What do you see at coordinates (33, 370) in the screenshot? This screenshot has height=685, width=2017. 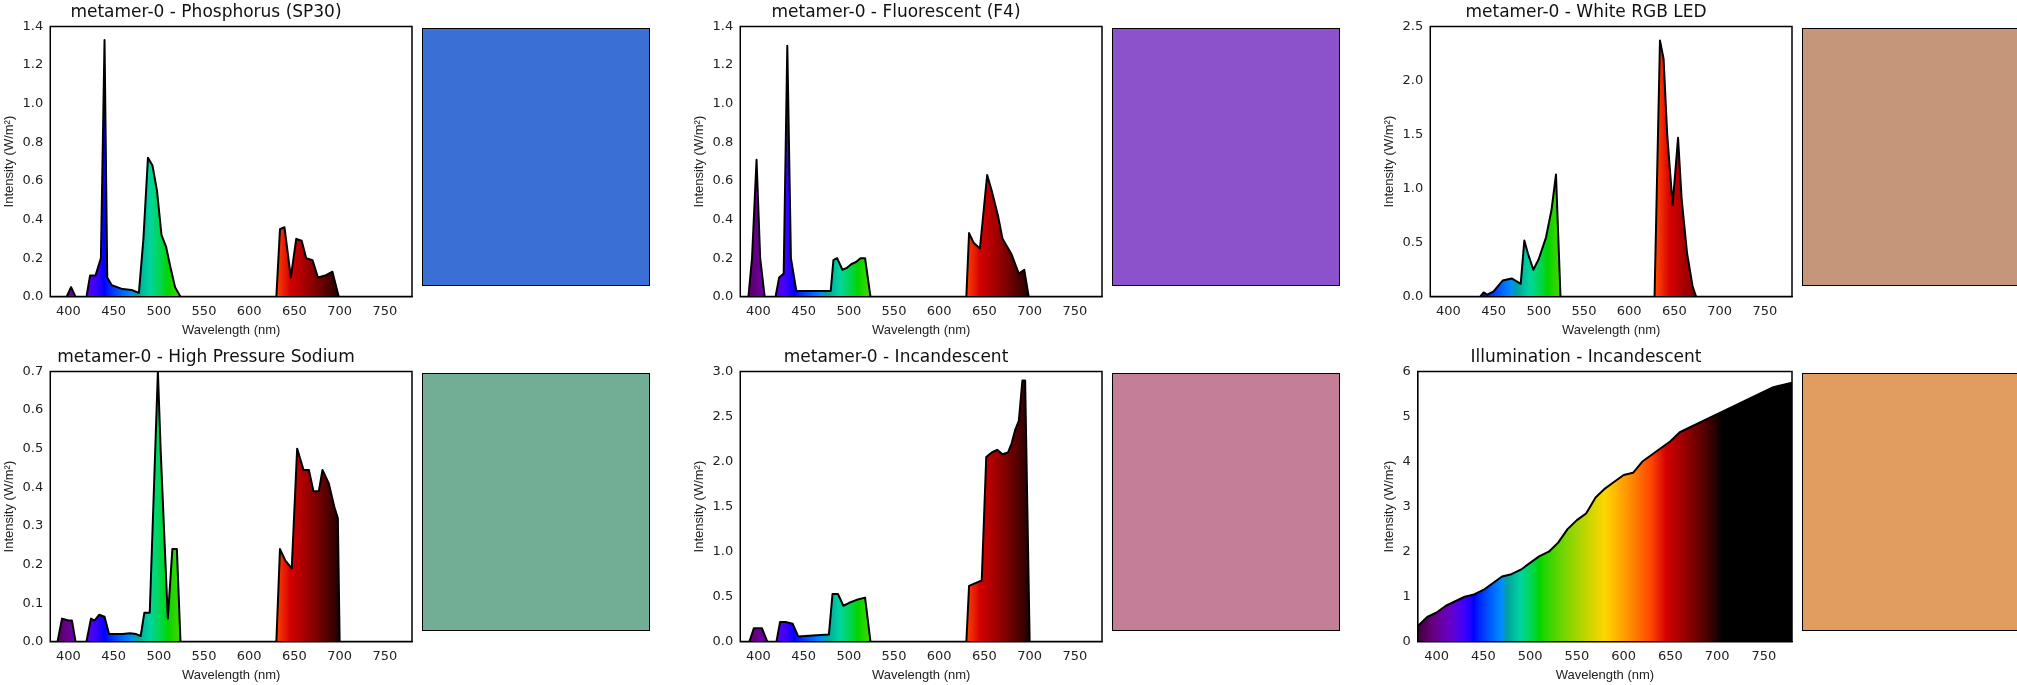 I see `y-tick-label: 0.7` at bounding box center [33, 370].